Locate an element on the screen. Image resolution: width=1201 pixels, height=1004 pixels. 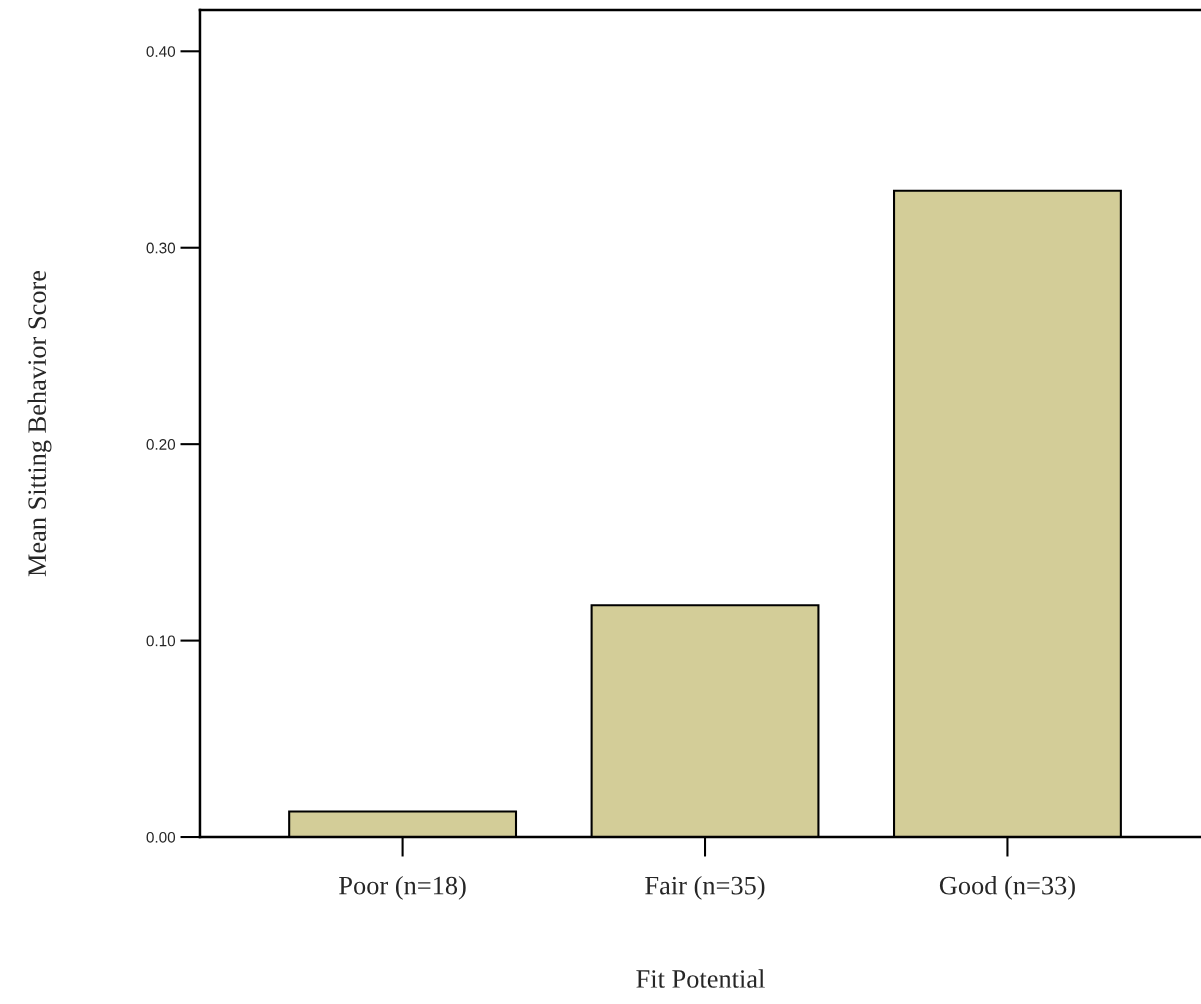
x-tick-label: Poor (n=18) is located at coordinates (402, 887).